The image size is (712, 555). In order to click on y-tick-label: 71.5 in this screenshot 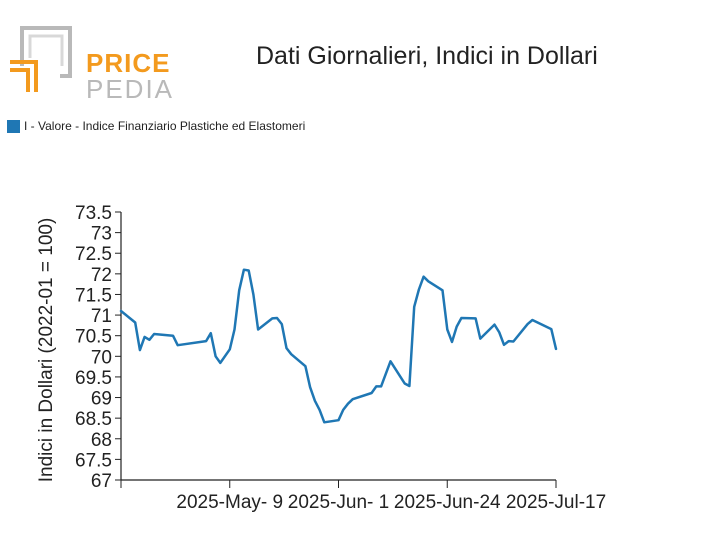, I will do `click(93, 295)`.